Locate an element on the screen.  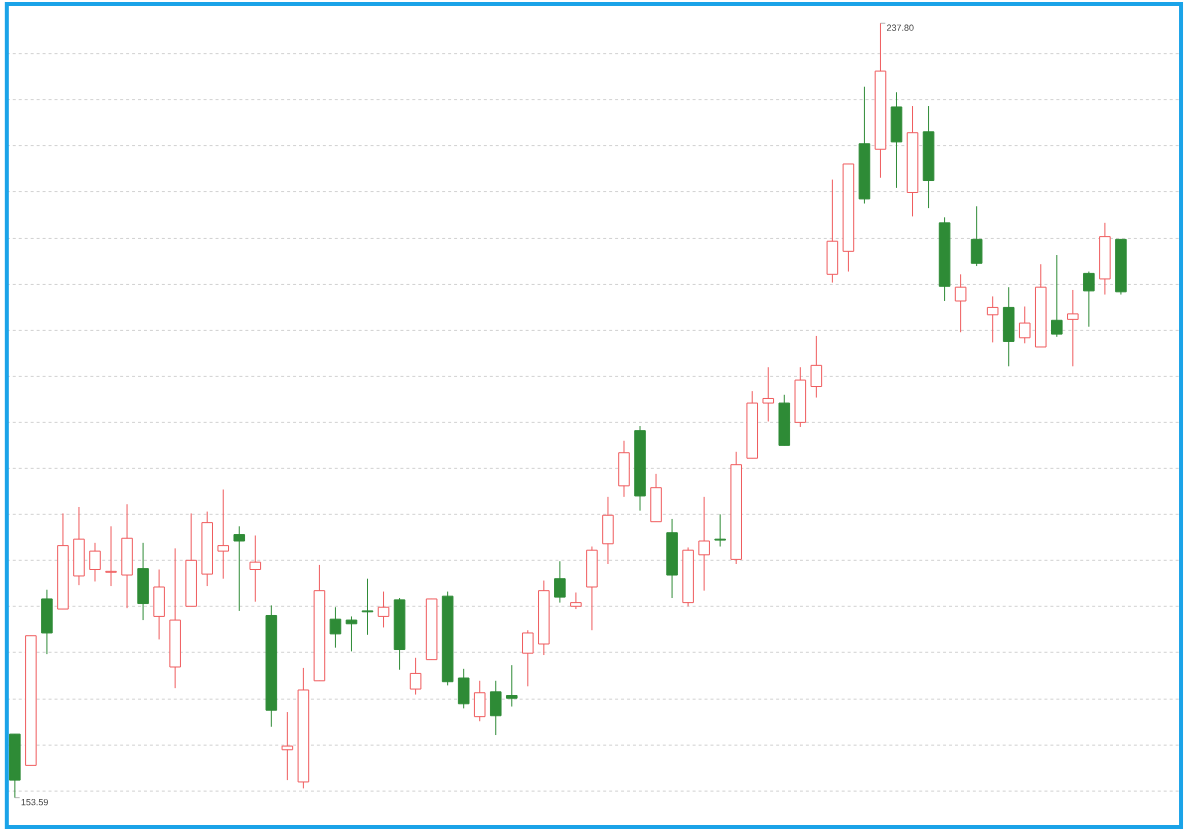
annotation: 153.59 is located at coordinates (34, 802).